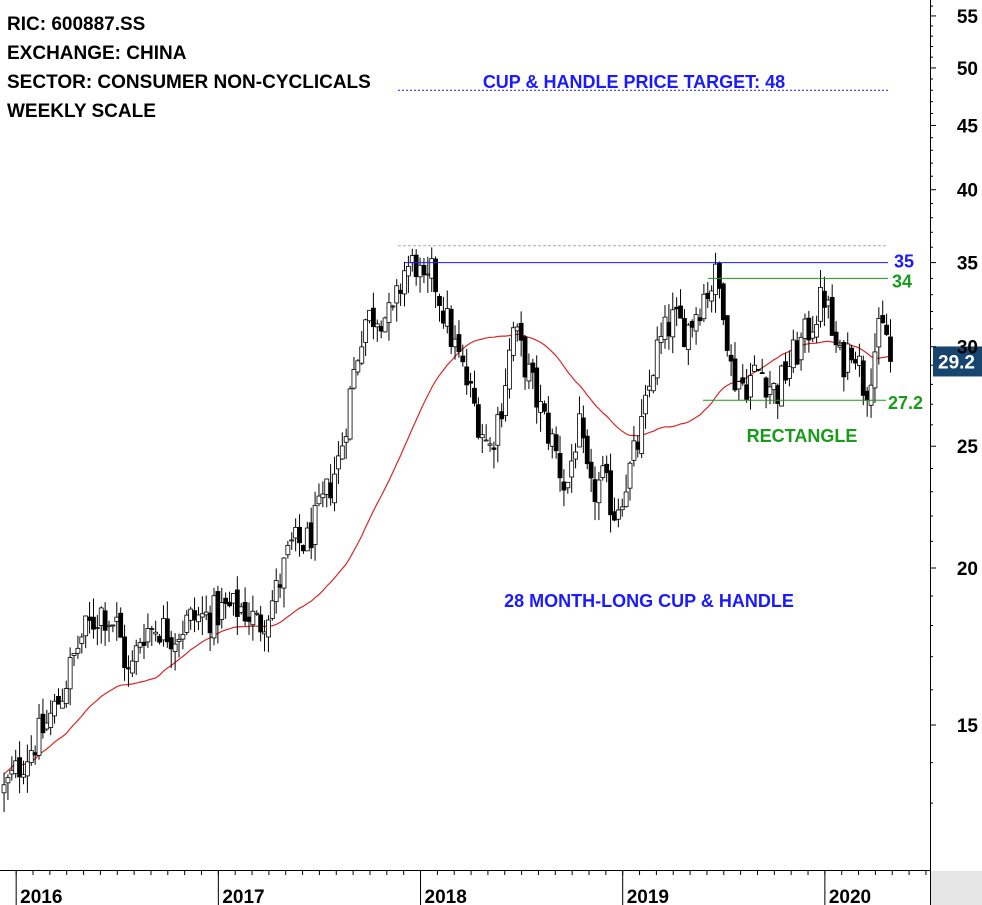  Describe the element at coordinates (956, 362) in the screenshot. I see `last-price-label: 29.2` at that location.